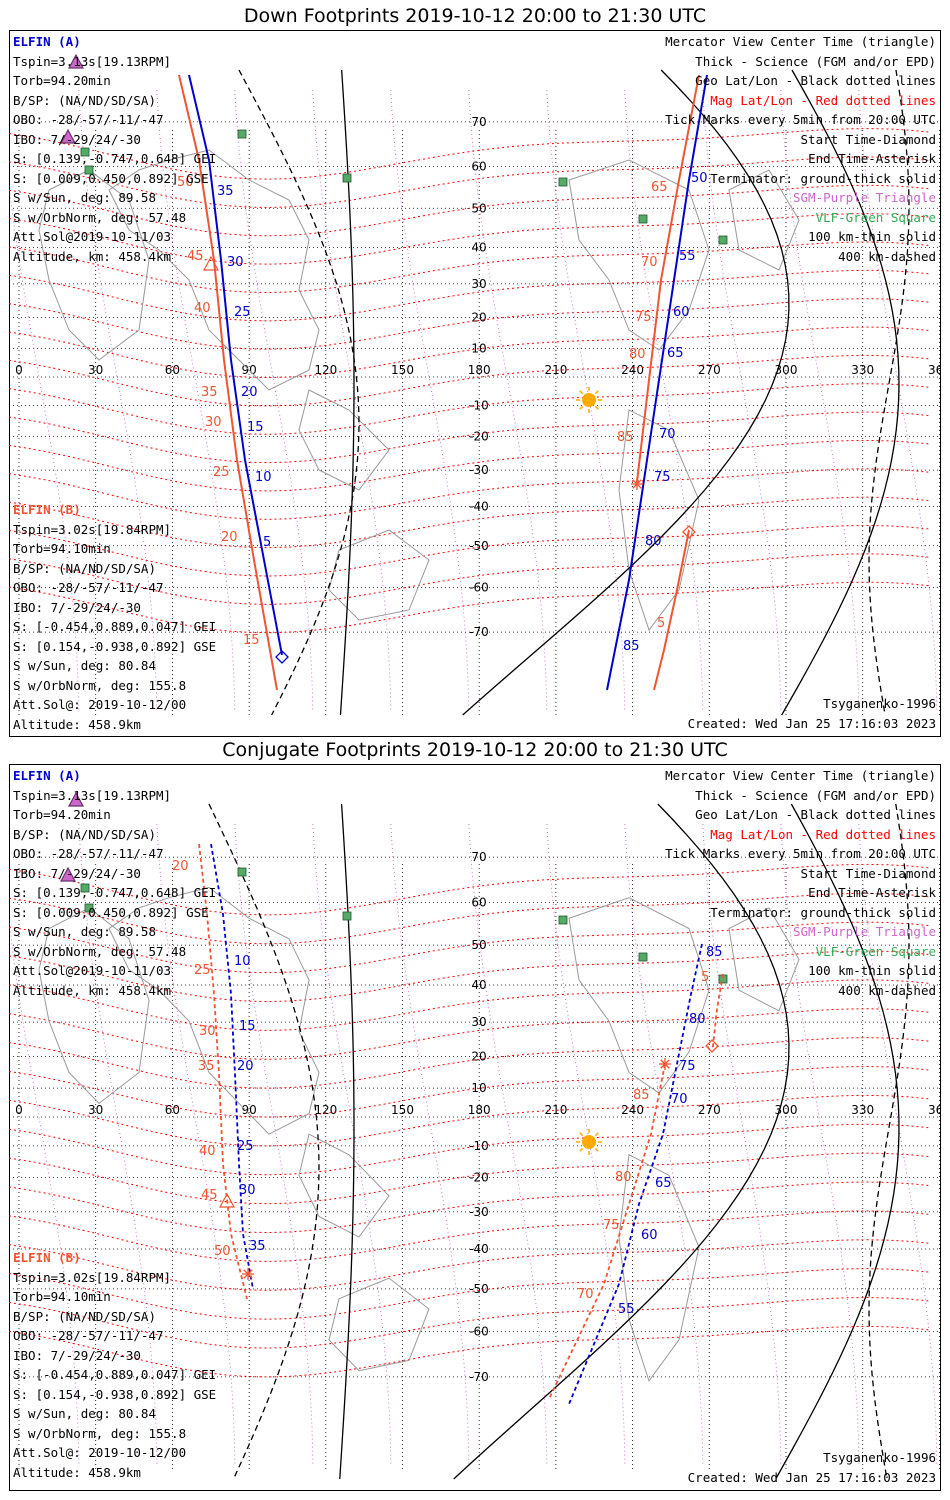 The width and height of the screenshot is (950, 1500). What do you see at coordinates (62, 1296) in the screenshot?
I see `sat-b-line: Torb=94.10min` at bounding box center [62, 1296].